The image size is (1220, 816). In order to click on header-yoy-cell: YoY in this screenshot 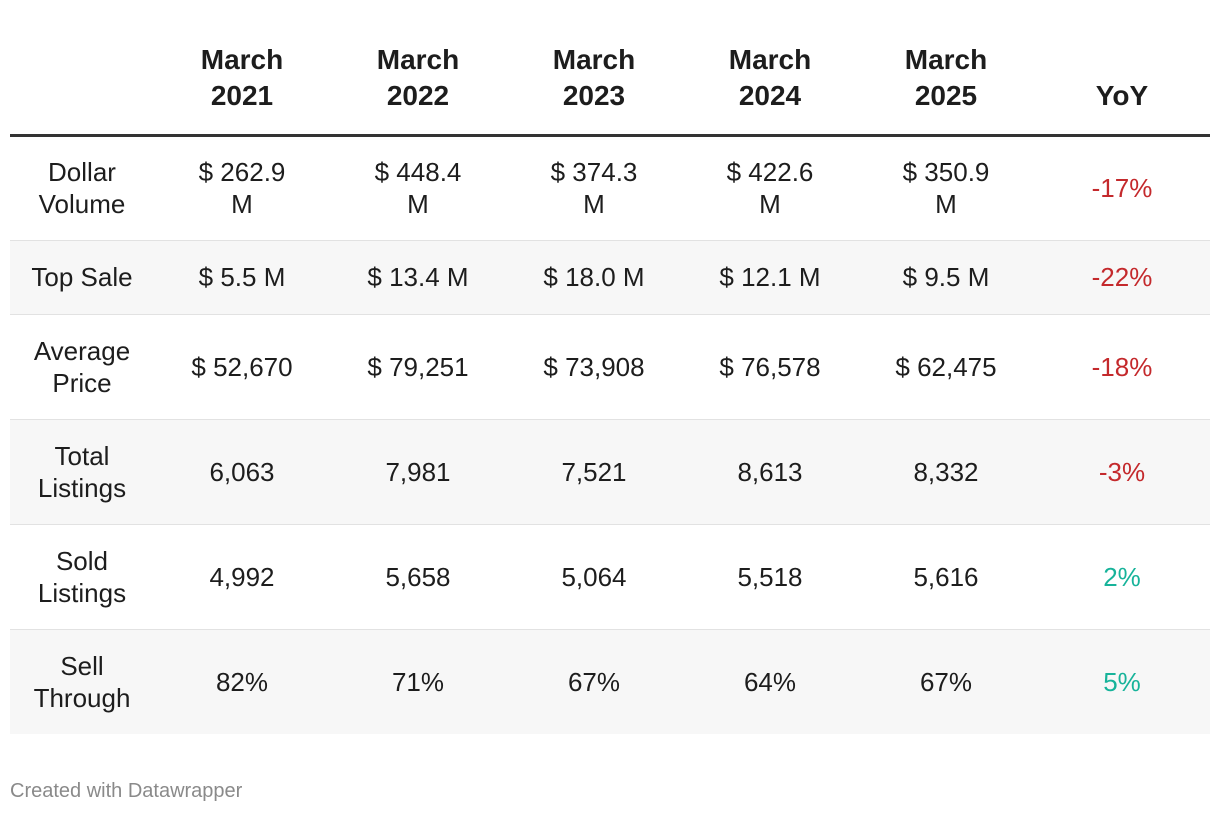, I will do `click(1122, 68)`.